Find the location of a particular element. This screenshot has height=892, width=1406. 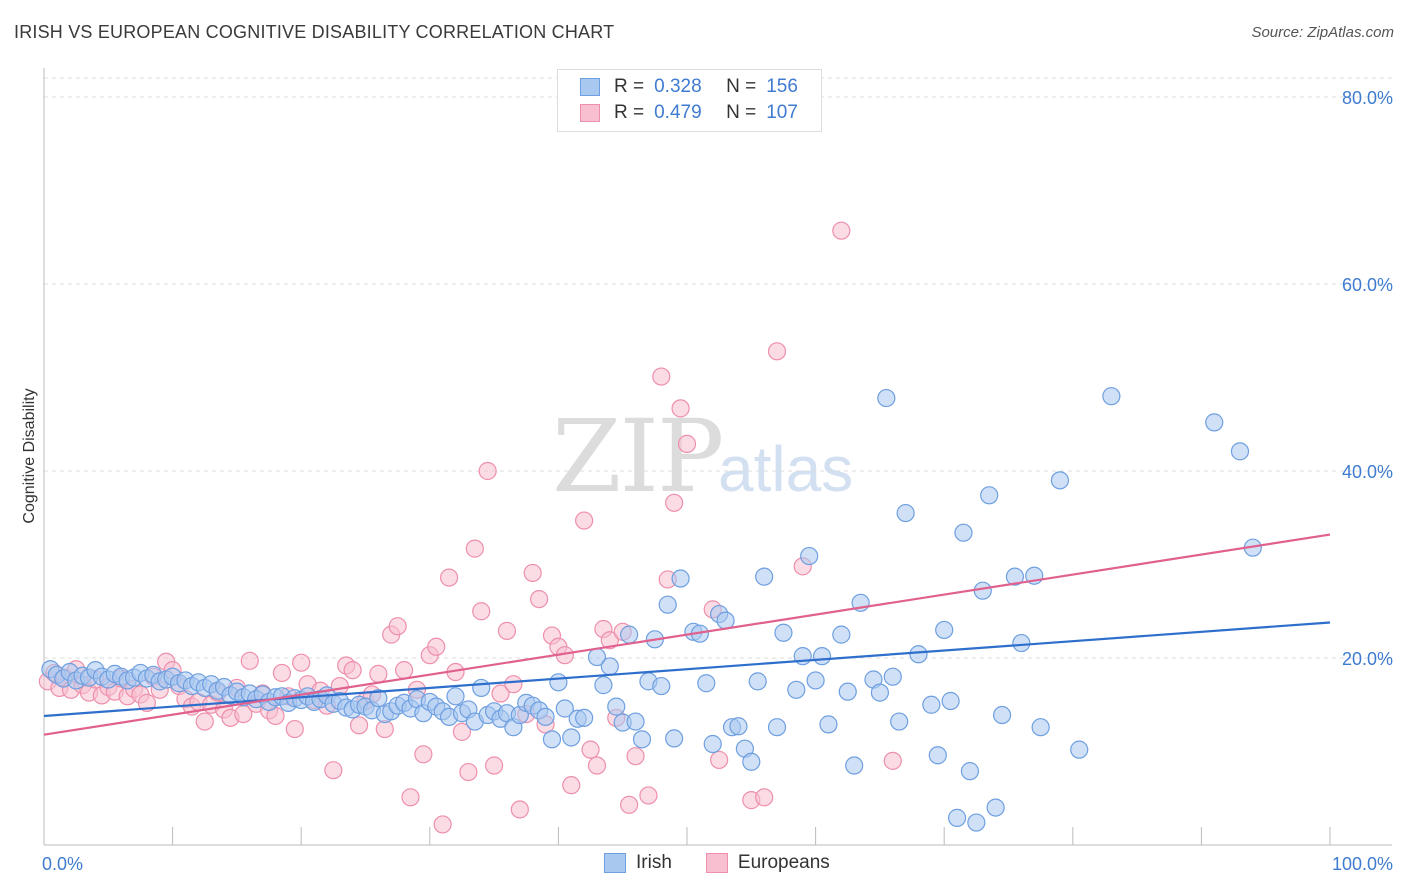

legend-row-irish: R = 0.328 N = 156 is located at coordinates (689, 87).